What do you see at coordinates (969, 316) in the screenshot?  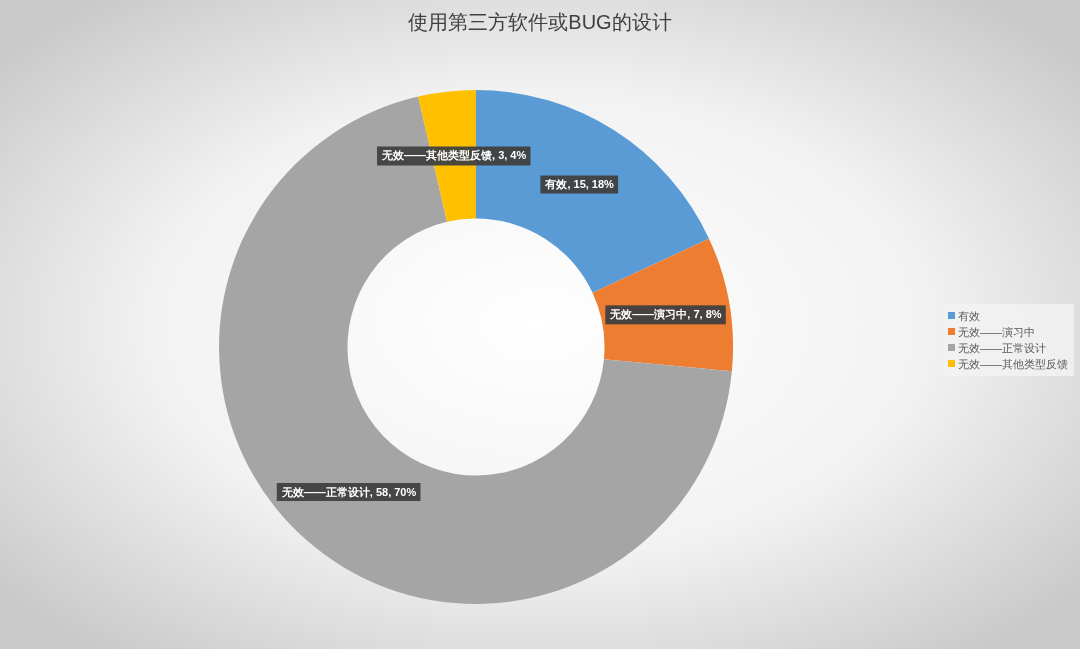 I see `legend-label: 有效` at bounding box center [969, 316].